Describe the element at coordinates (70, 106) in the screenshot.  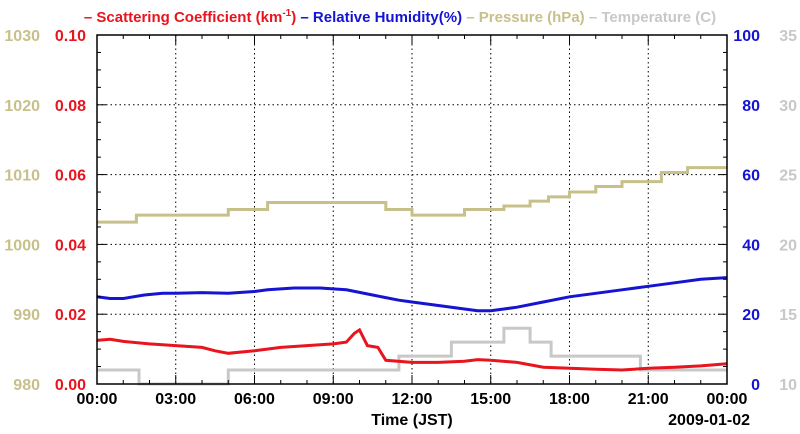
I see `scattering-tick-label: 0.08` at that location.